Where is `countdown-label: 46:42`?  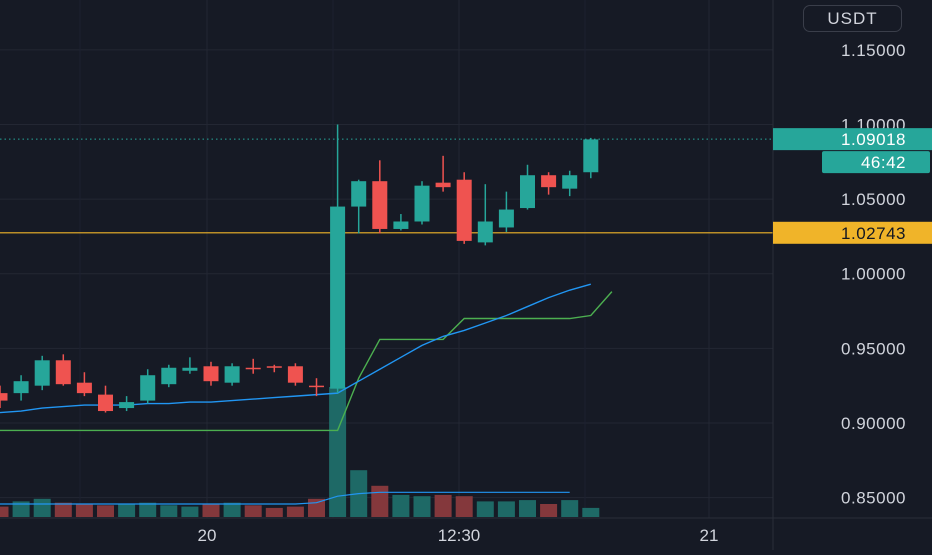
countdown-label: 46:42 is located at coordinates (883, 162).